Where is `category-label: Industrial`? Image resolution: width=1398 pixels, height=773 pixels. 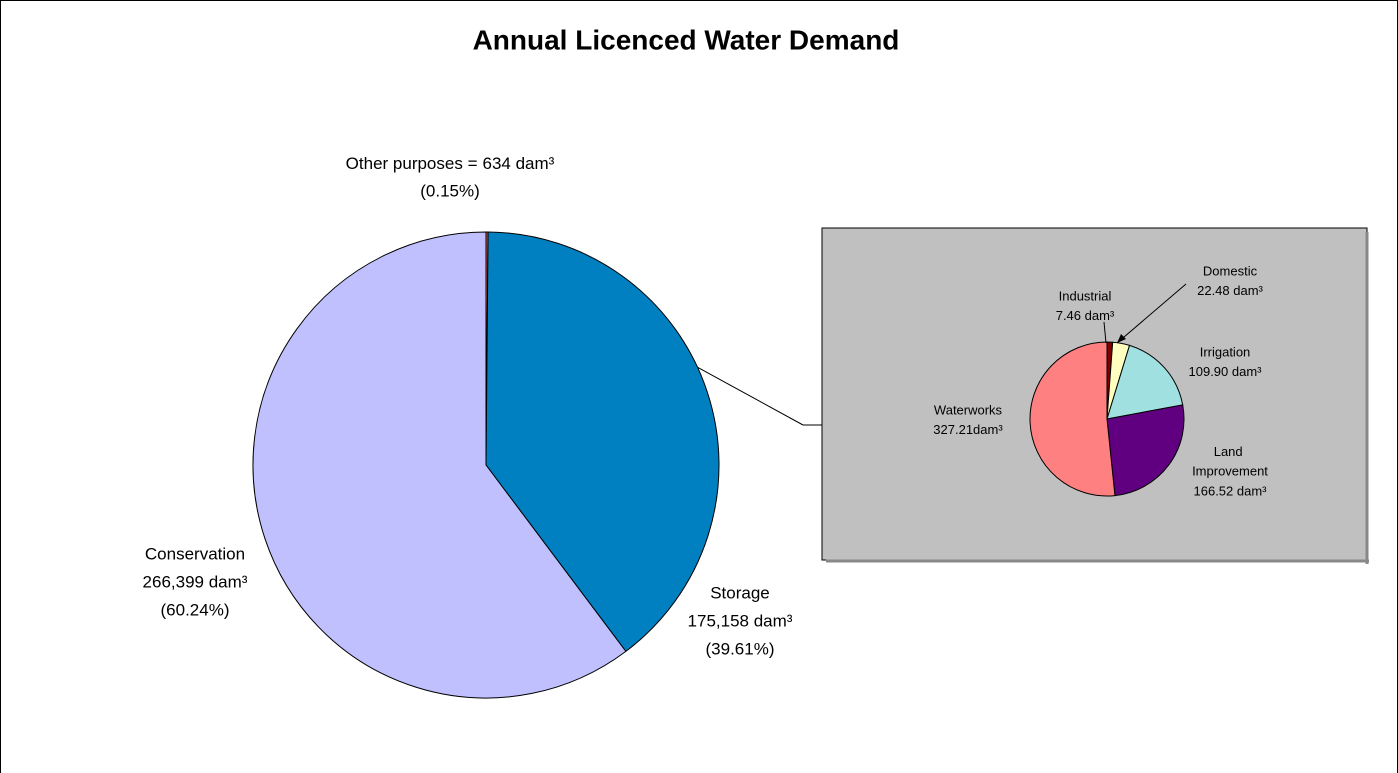 category-label: Industrial is located at coordinates (1085, 295).